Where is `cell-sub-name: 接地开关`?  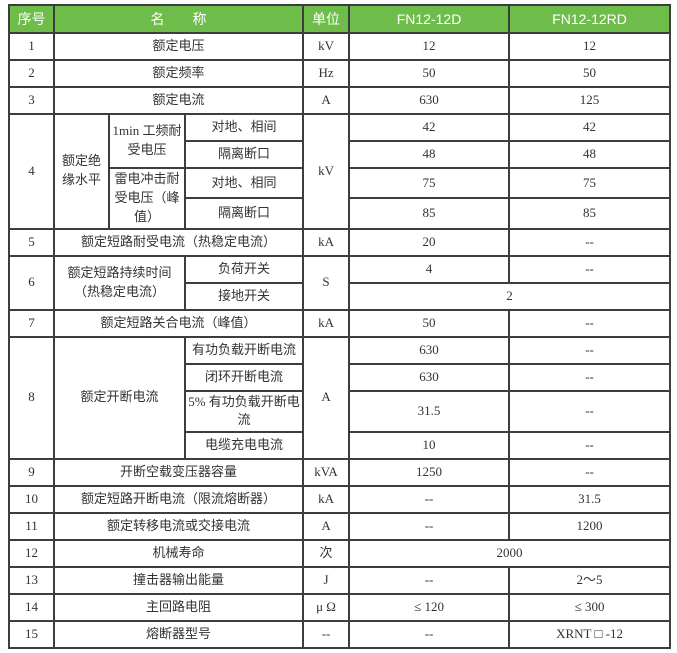
cell-sub-name: 接地开关 is located at coordinates (244, 296).